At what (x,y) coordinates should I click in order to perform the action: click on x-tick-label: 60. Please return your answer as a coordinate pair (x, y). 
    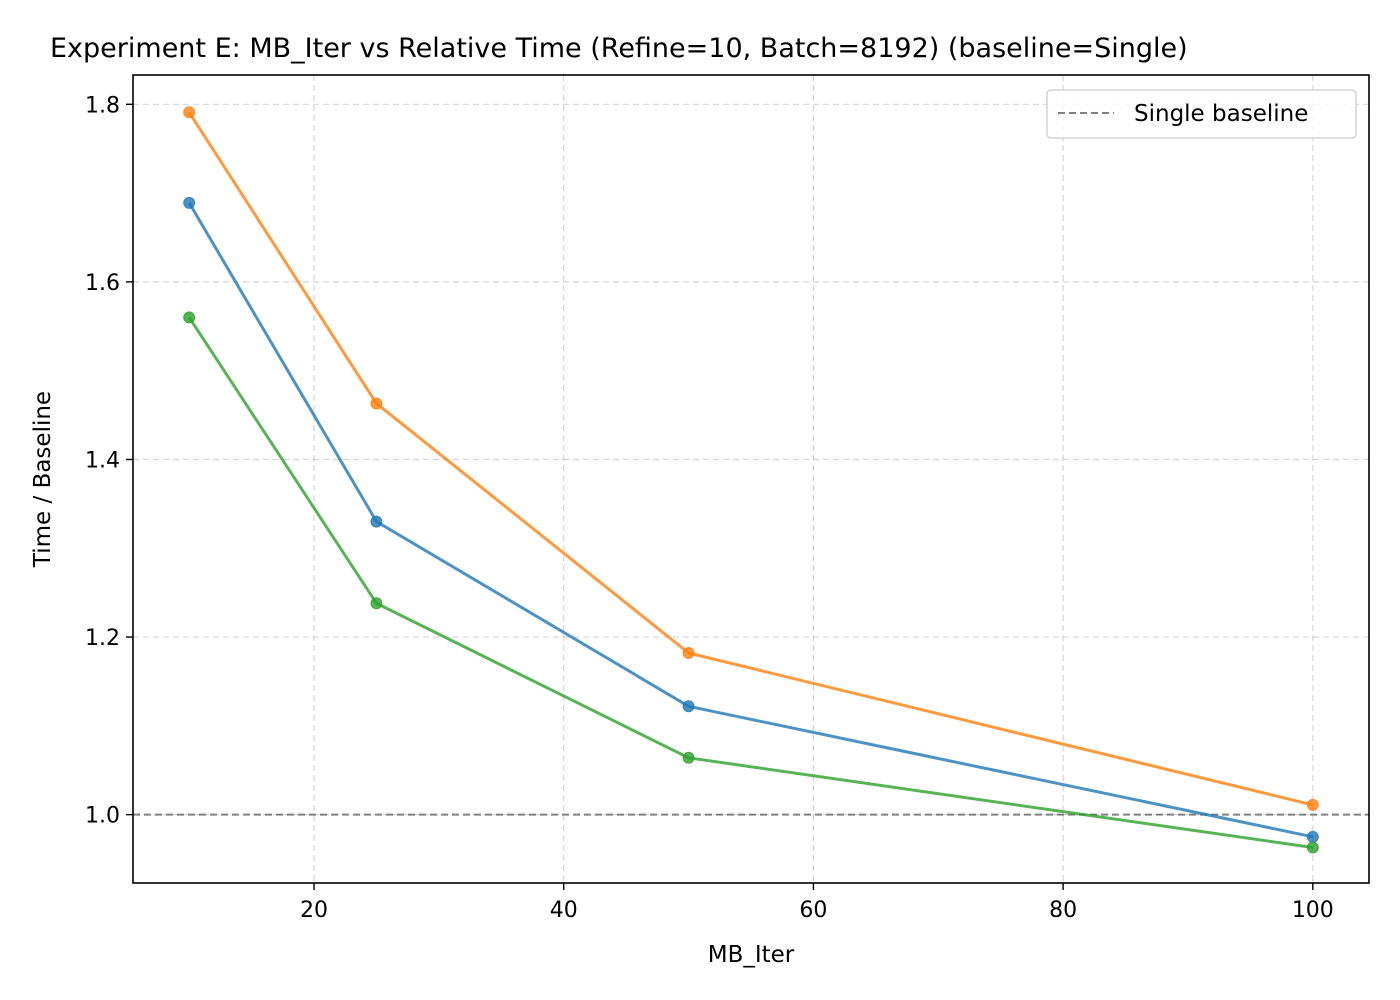
    Looking at the image, I should click on (813, 910).